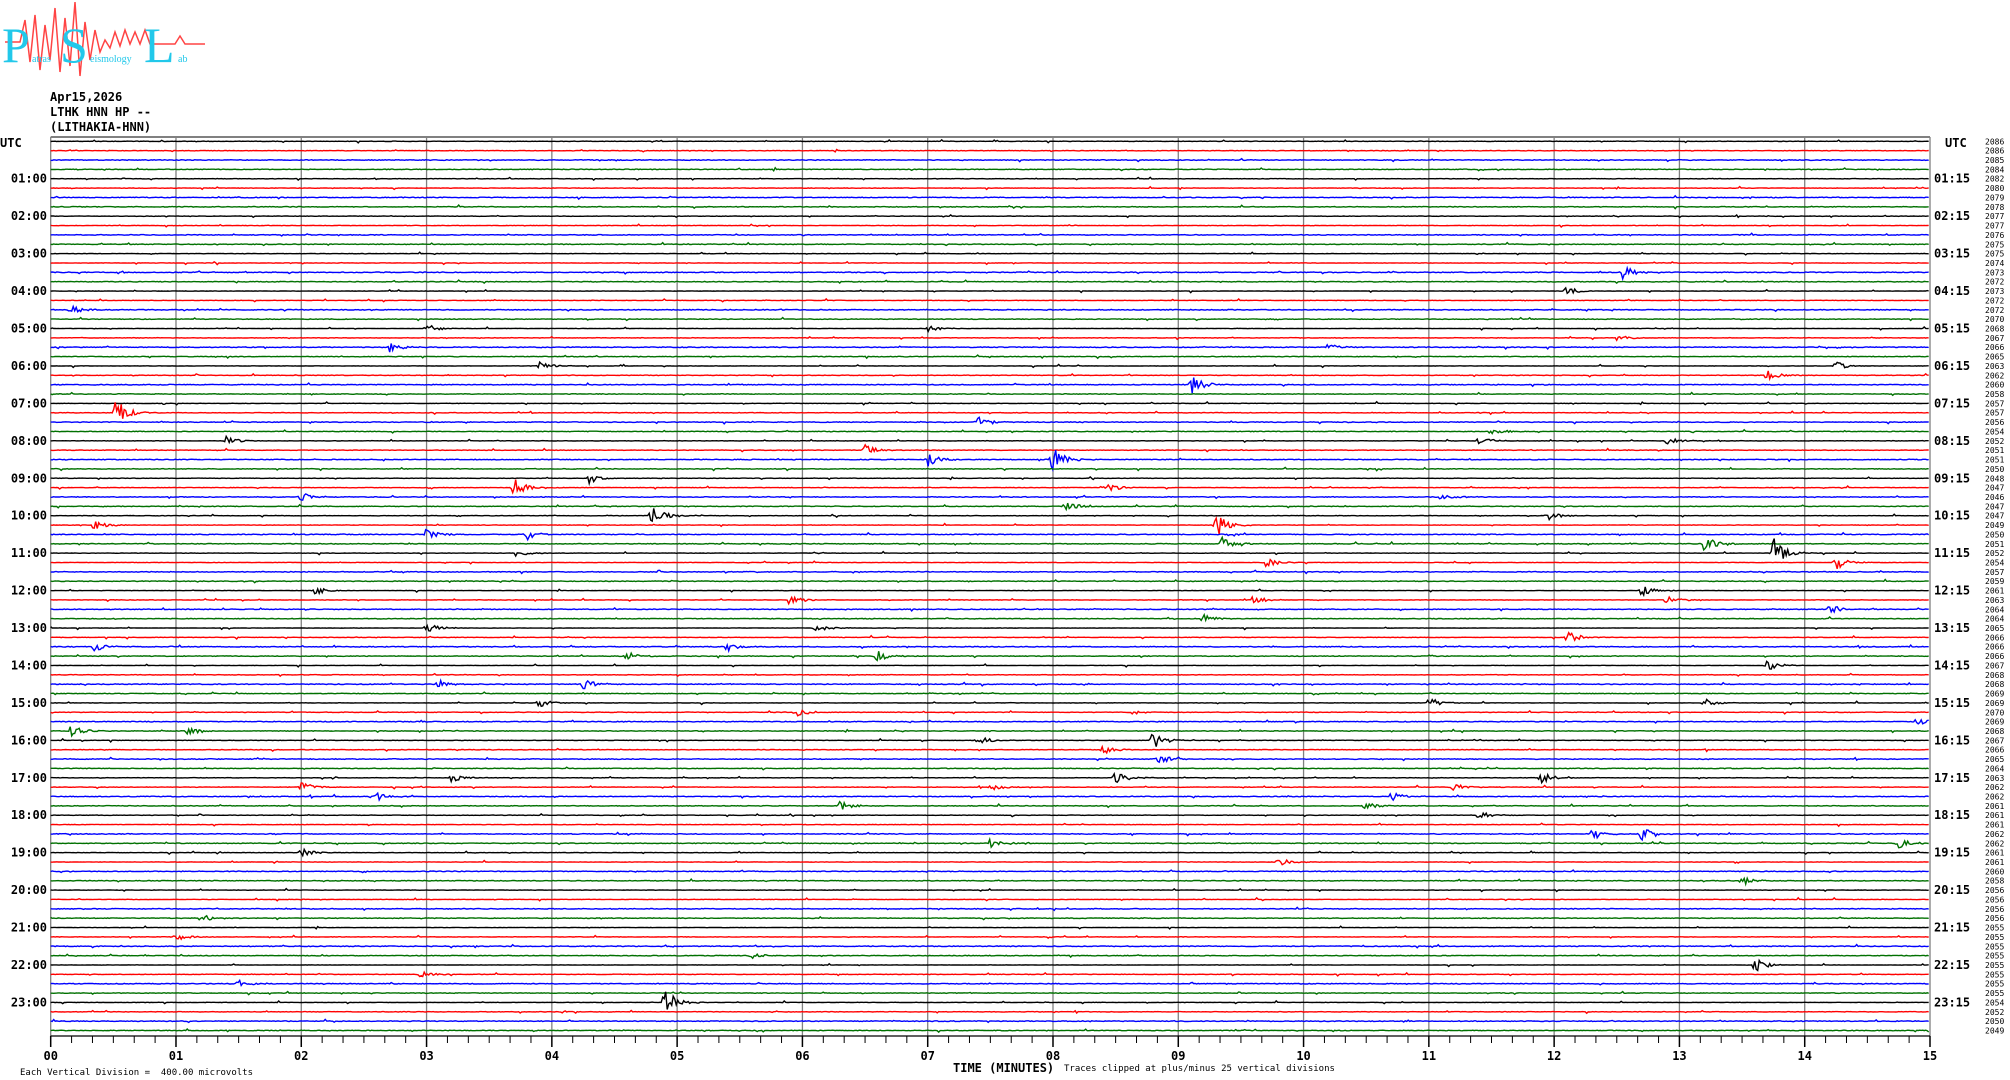  I want to click on row-value-label: 2073, so click(1994, 291).